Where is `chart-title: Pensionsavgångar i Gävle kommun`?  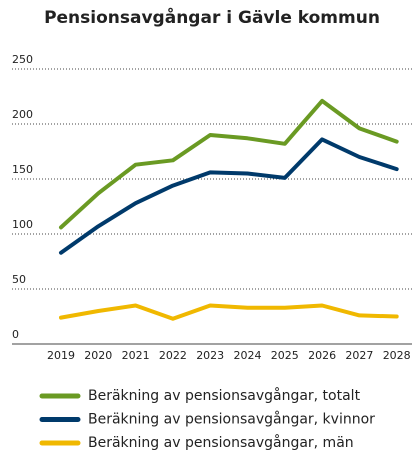 chart-title: Pensionsavgångar i Gävle kommun is located at coordinates (212, 17).